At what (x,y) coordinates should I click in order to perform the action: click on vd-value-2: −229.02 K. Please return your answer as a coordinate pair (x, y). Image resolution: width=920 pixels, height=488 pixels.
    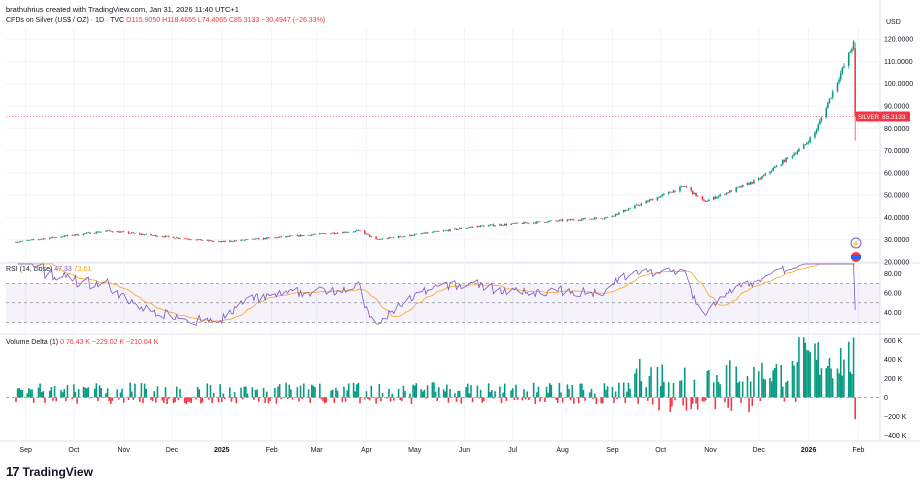
    Looking at the image, I should click on (108, 342).